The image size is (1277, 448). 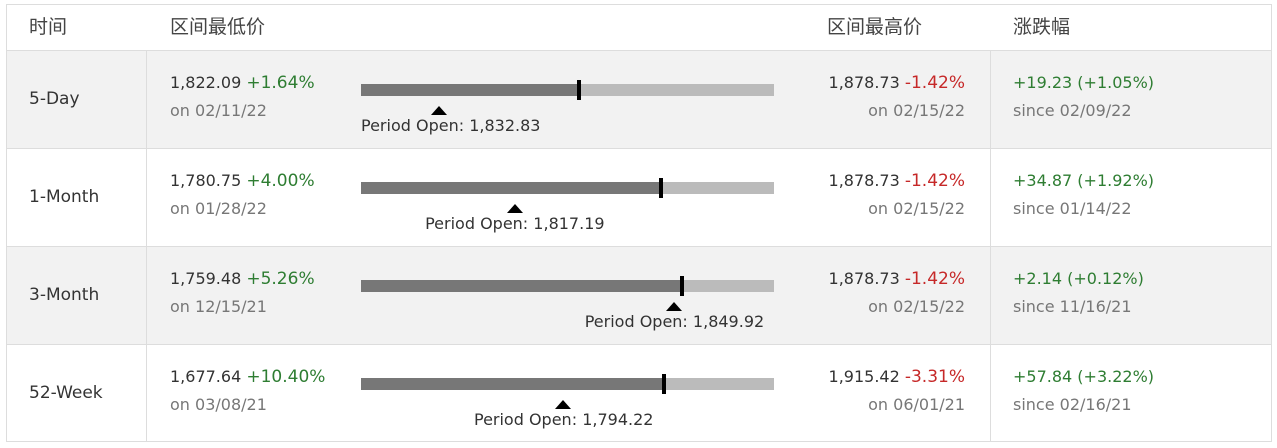 I want to click on low-price: 1,677.64, so click(x=206, y=376).